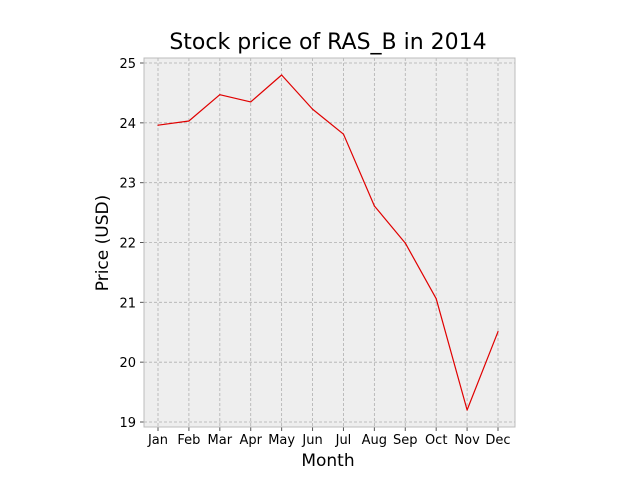  Describe the element at coordinates (312, 109) in the screenshot. I see `data-point-jun` at that location.